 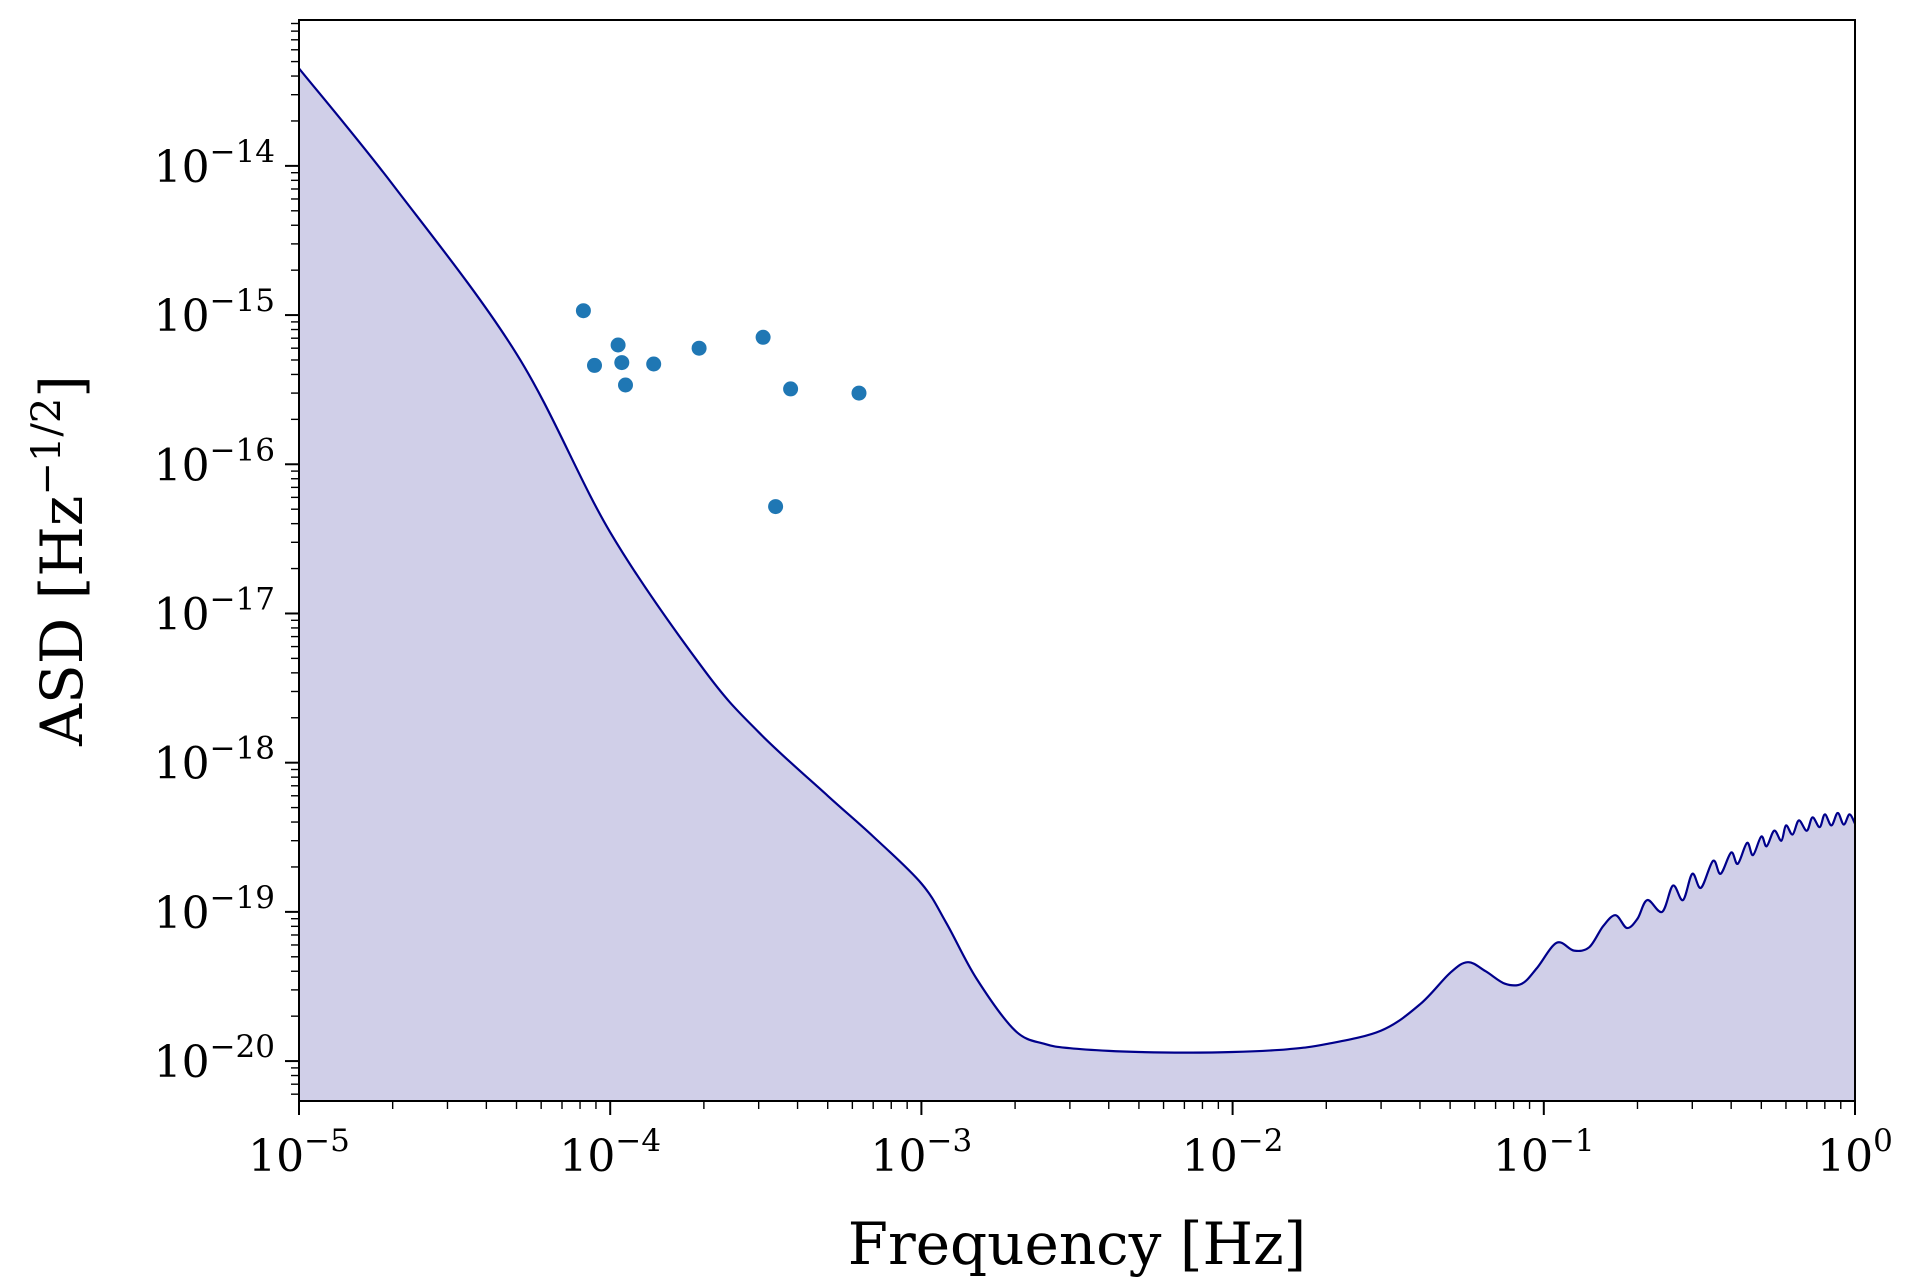 I want to click on y-tick-label: 10−20, so click(x=214, y=1058).